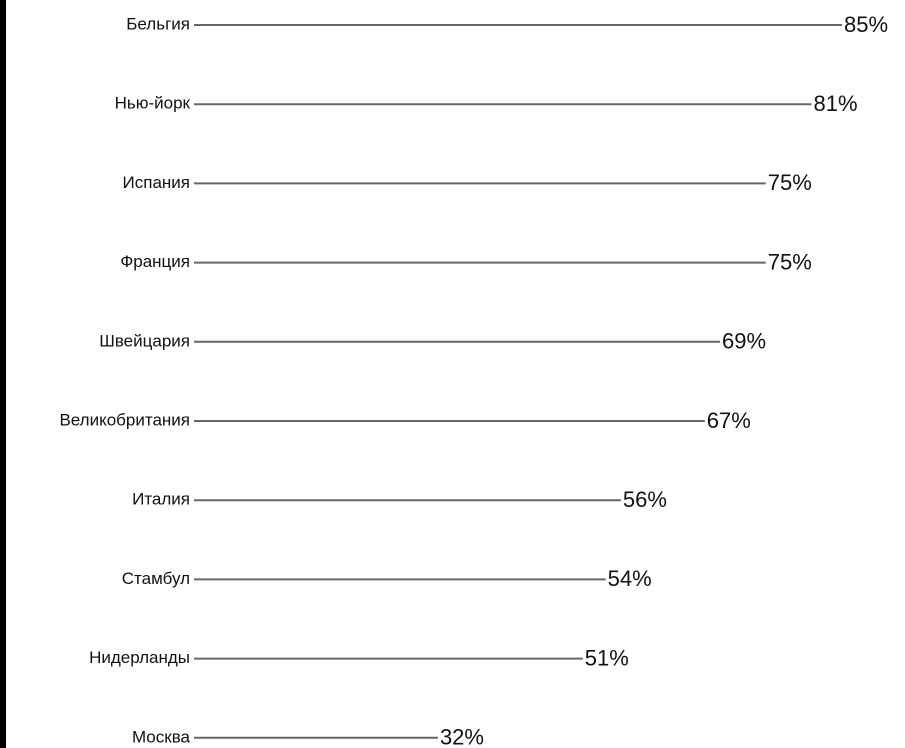 The width and height of the screenshot is (905, 748). I want to click on value-label-row-6: 56%, so click(645, 499).